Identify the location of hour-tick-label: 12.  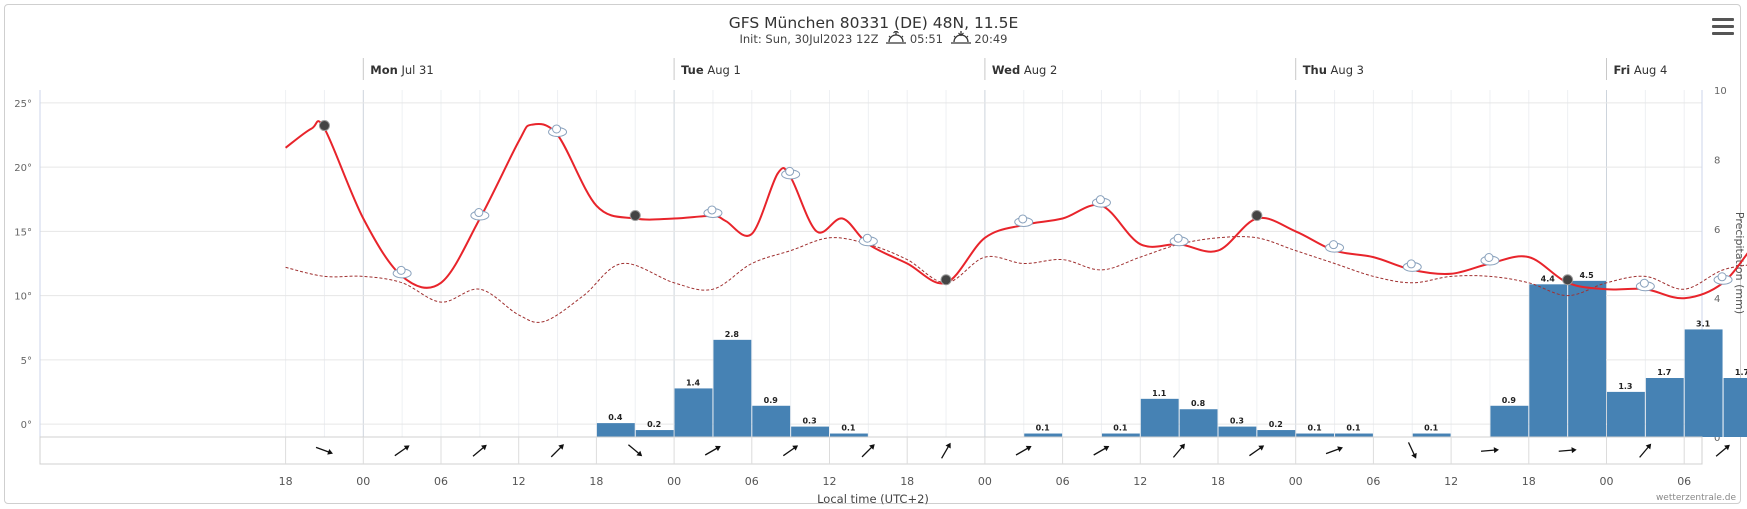
(1451, 481).